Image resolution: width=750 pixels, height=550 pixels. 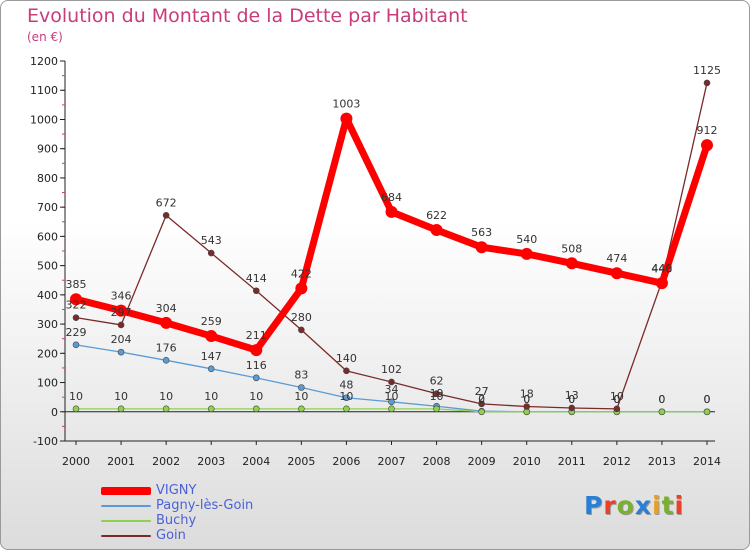 What do you see at coordinates (256, 335) in the screenshot?
I see `data-label: 211` at bounding box center [256, 335].